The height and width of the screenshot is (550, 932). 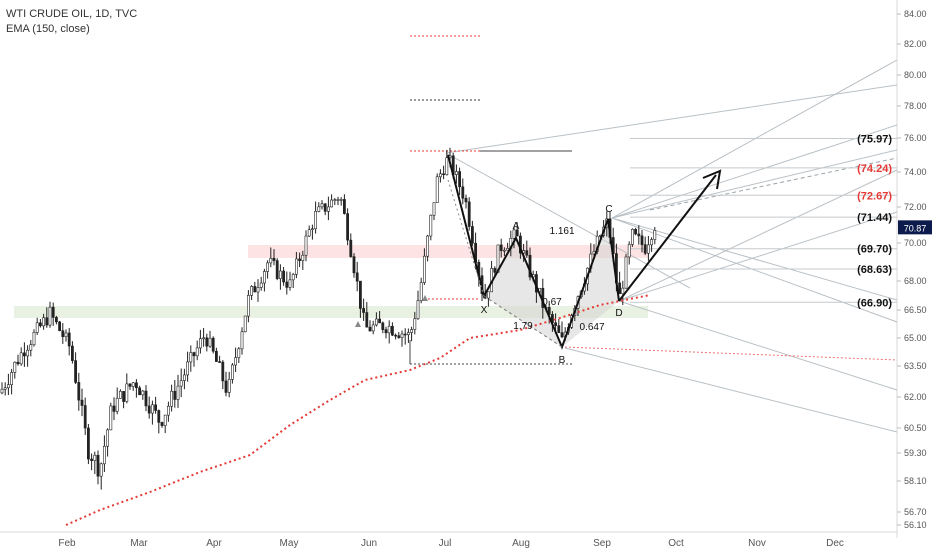 I want to click on pattern-point-label: A, so click(x=516, y=226).